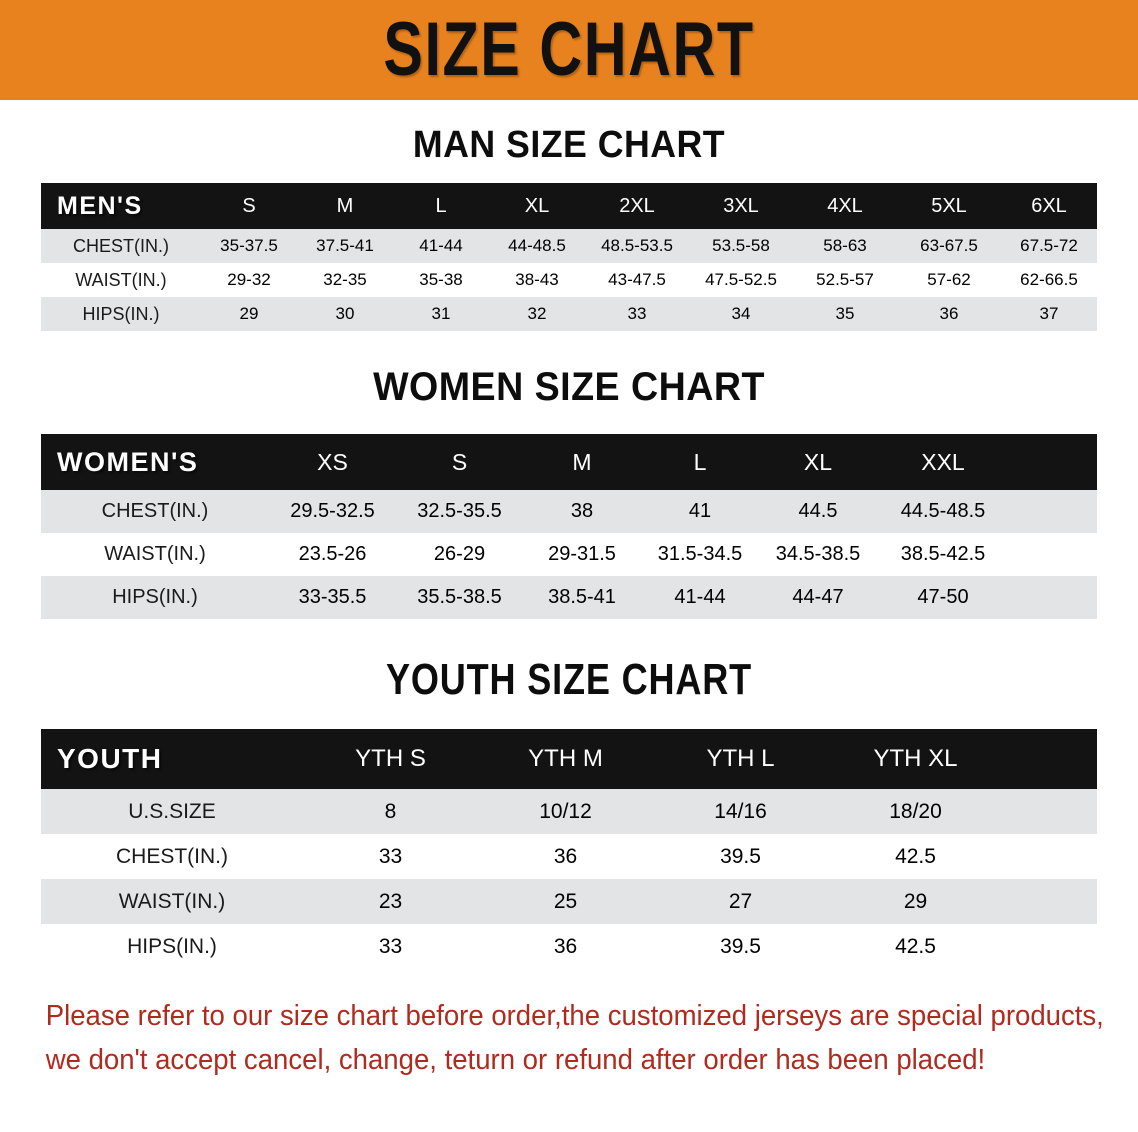  I want to click on women-col-header: S, so click(459, 462).